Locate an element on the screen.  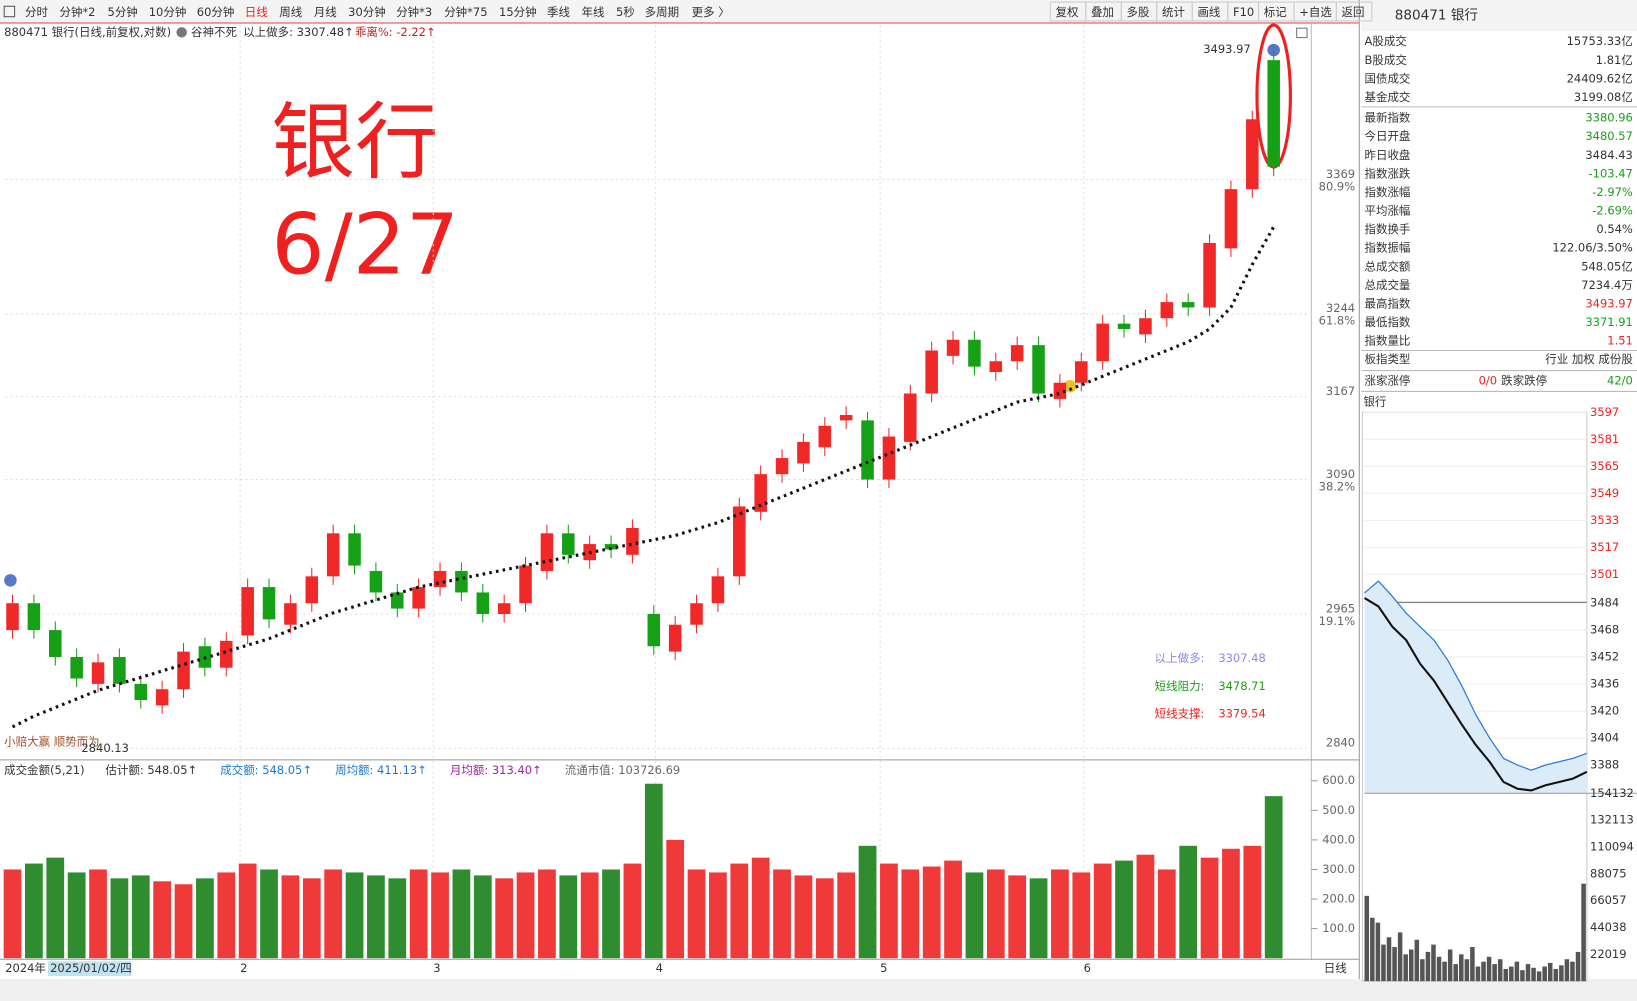
volume-header: 估计额: 548.05↑ is located at coordinates (151, 770).